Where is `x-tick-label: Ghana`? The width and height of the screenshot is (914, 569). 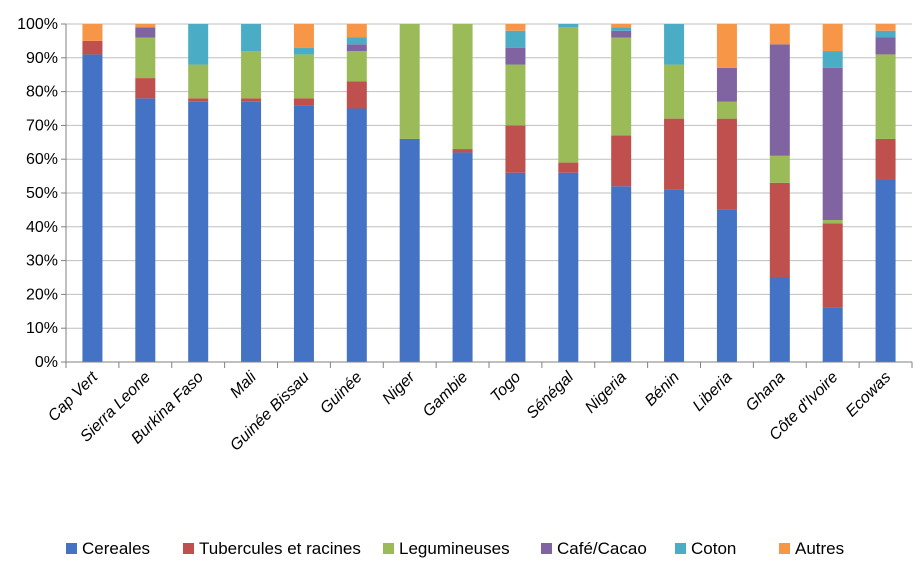 x-tick-label: Ghana is located at coordinates (766, 392).